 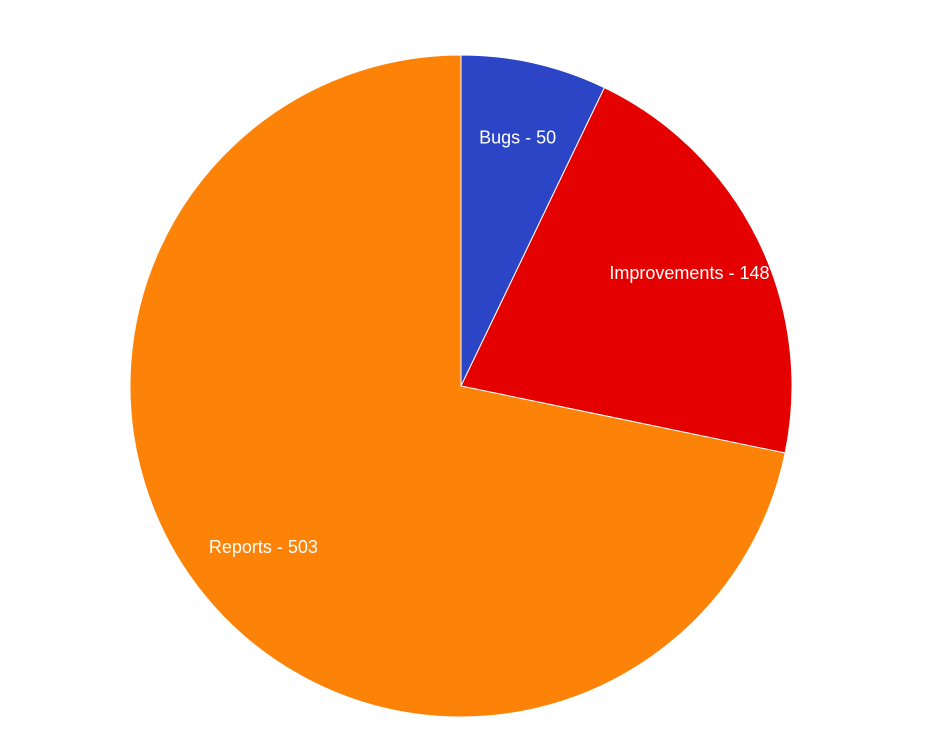 What do you see at coordinates (689, 273) in the screenshot?
I see `pie-label-improvements: Improvements - 148` at bounding box center [689, 273].